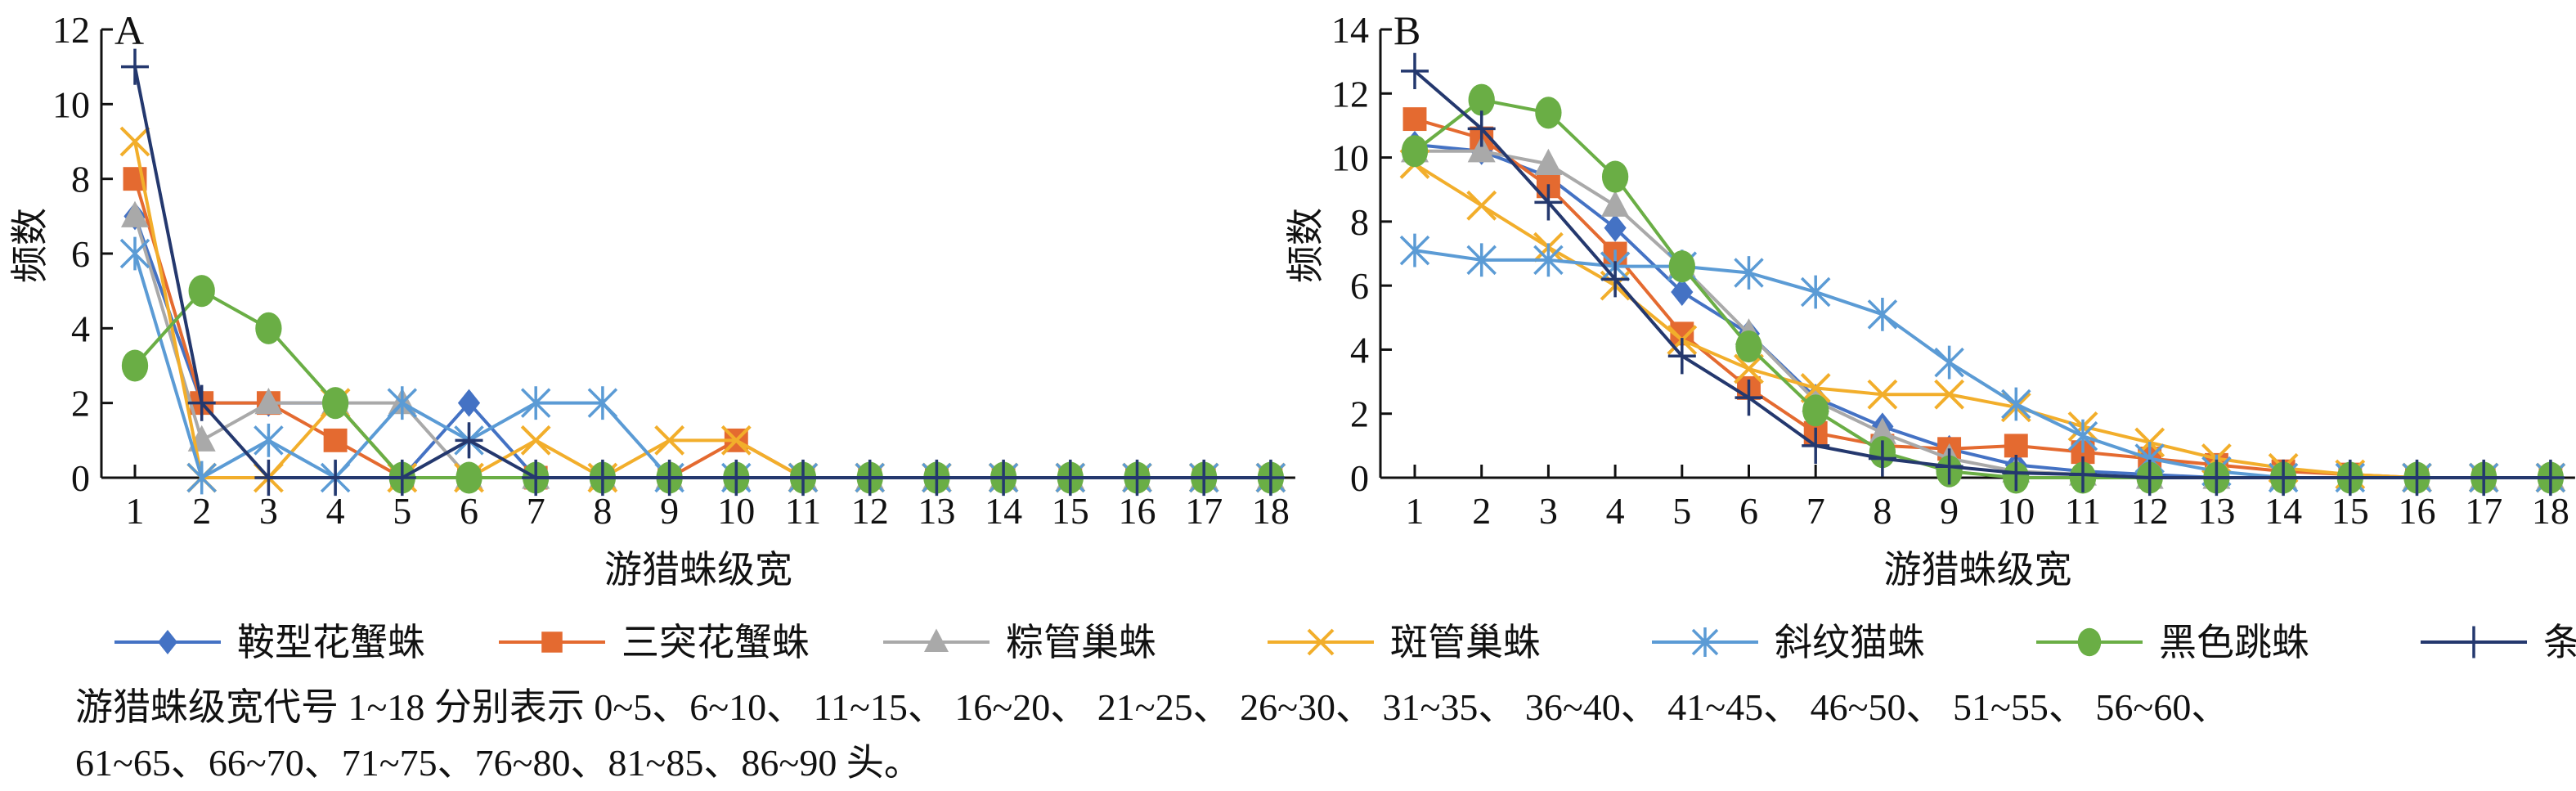  I want to click on footnote-line-2: 61~65、66~70、71~75、76~80、81~85、86~90 头。, so click(499, 763).